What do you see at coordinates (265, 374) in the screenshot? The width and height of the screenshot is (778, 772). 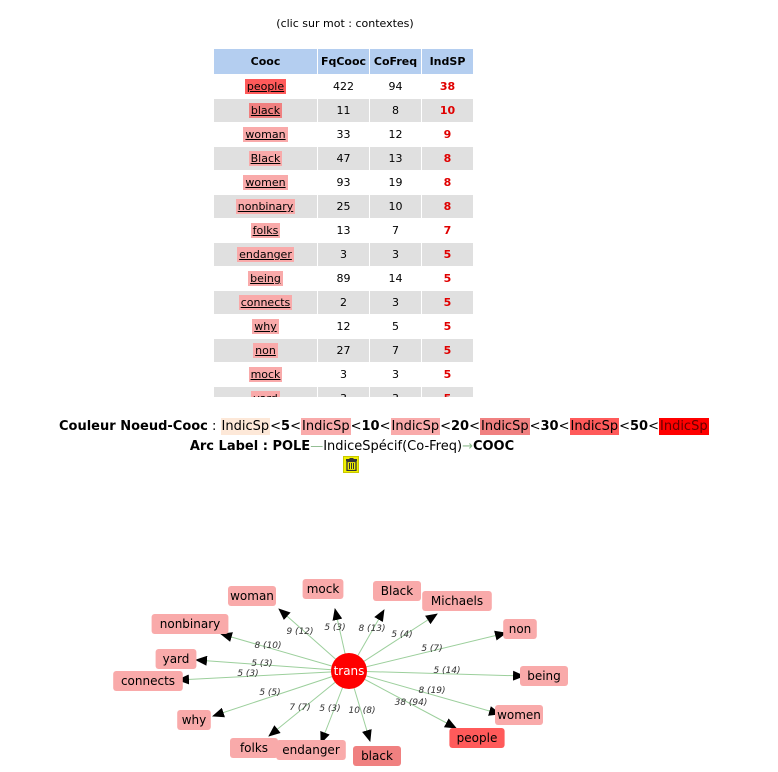 I see `cooc-word-link: mock` at bounding box center [265, 374].